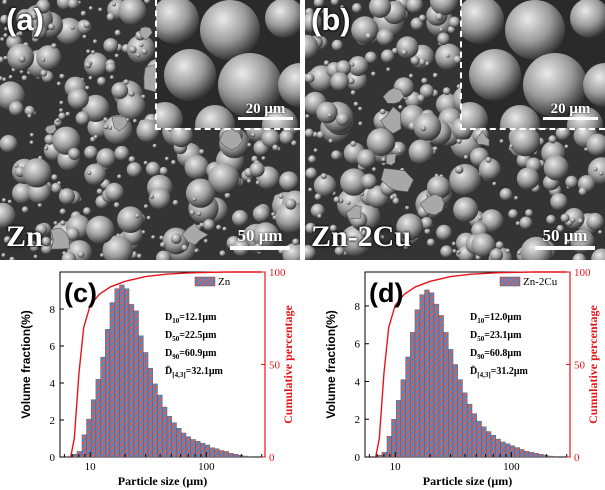  I want to click on stat-line: D90=60.9μm, so click(191, 354).